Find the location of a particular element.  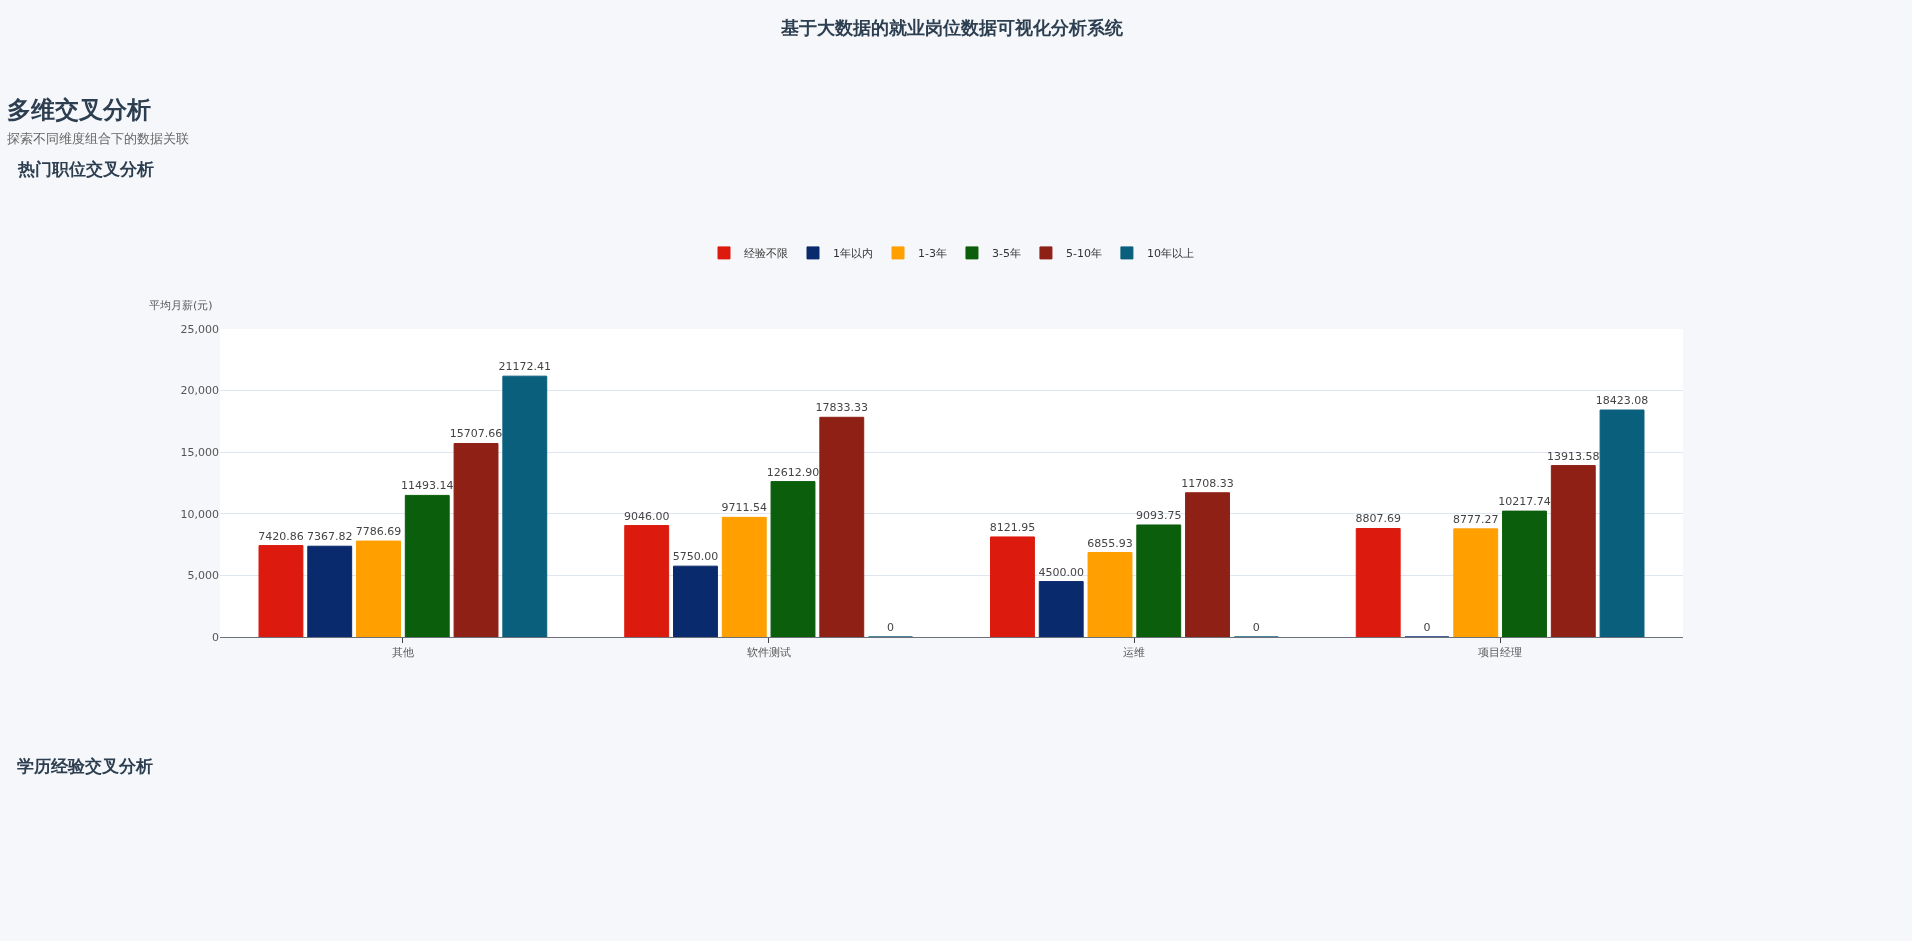

legend-label: 5-10年 is located at coordinates (1083, 254).